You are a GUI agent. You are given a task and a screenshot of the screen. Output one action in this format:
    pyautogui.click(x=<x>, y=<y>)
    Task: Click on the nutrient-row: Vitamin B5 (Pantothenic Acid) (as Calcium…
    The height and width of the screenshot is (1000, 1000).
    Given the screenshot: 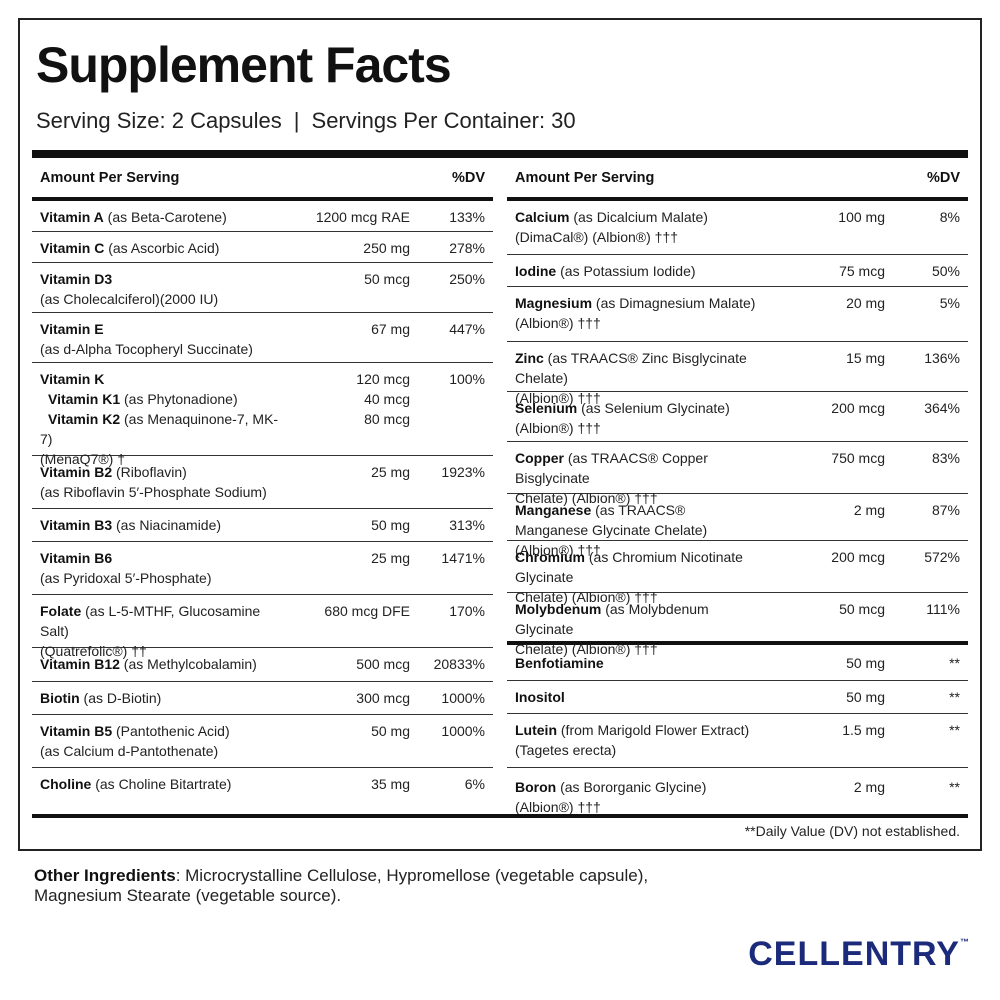 What is the action you would take?
    pyautogui.click(x=262, y=741)
    